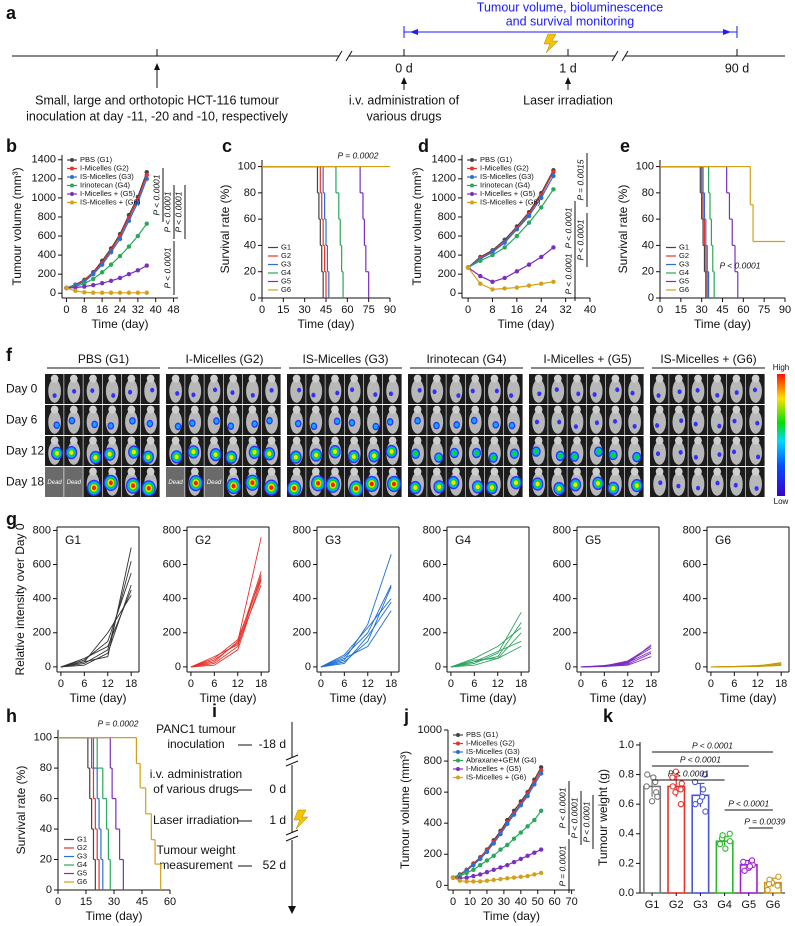  What do you see at coordinates (250, 219) in the screenshot?
I see `y-tick-label: 60` at bounding box center [250, 219].